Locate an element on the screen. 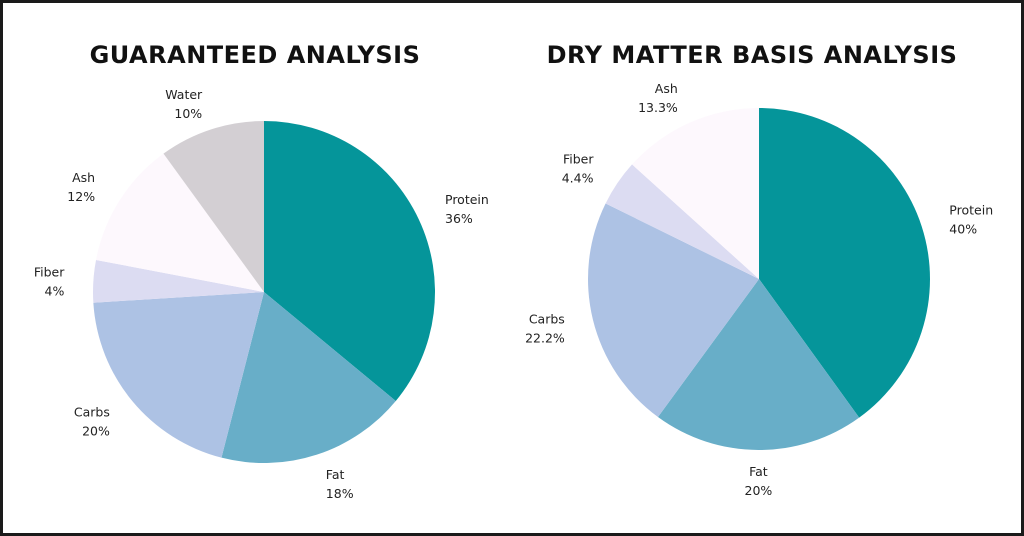  slice-value-ash: 12% is located at coordinates (81, 196).